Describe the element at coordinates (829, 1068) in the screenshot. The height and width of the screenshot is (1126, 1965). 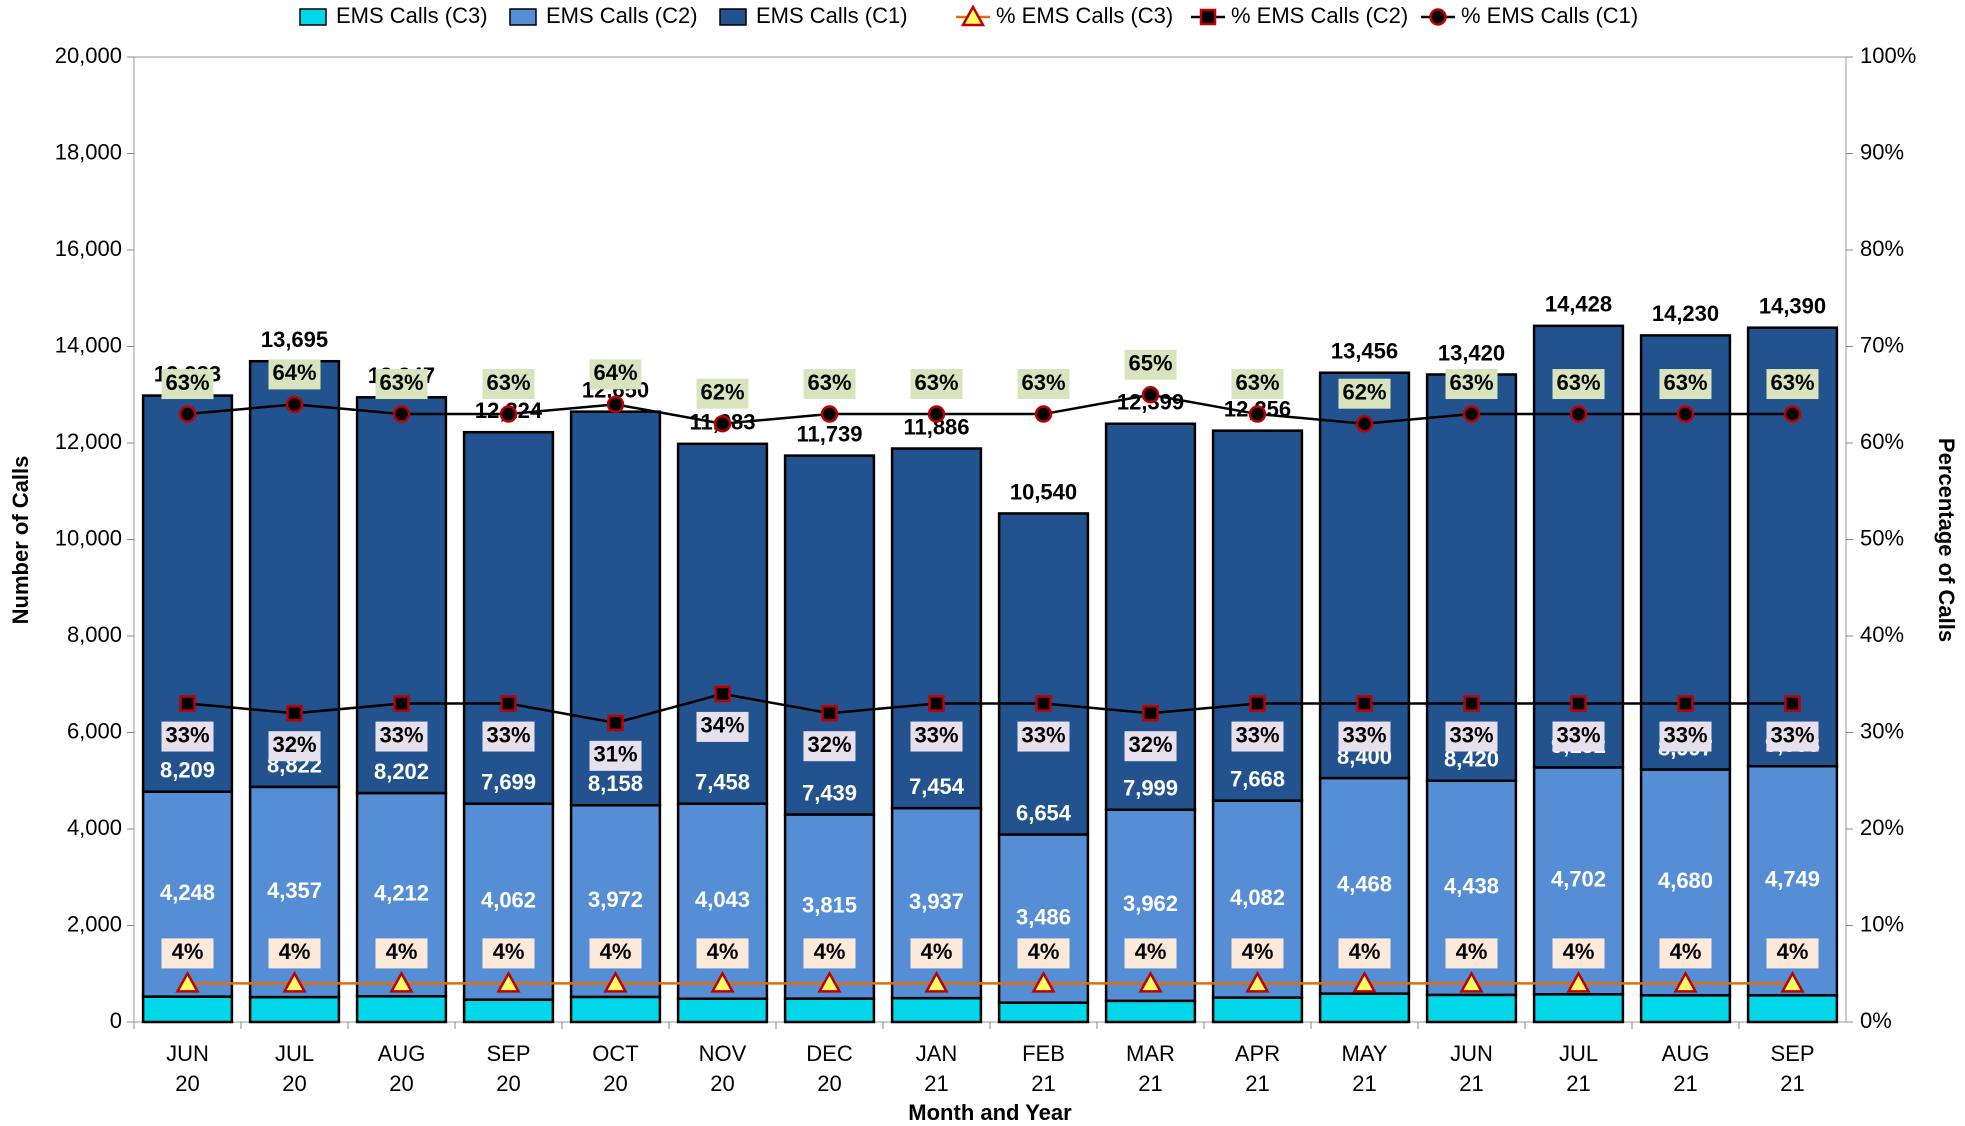
I see `x-tick-label: DEC 20` at that location.